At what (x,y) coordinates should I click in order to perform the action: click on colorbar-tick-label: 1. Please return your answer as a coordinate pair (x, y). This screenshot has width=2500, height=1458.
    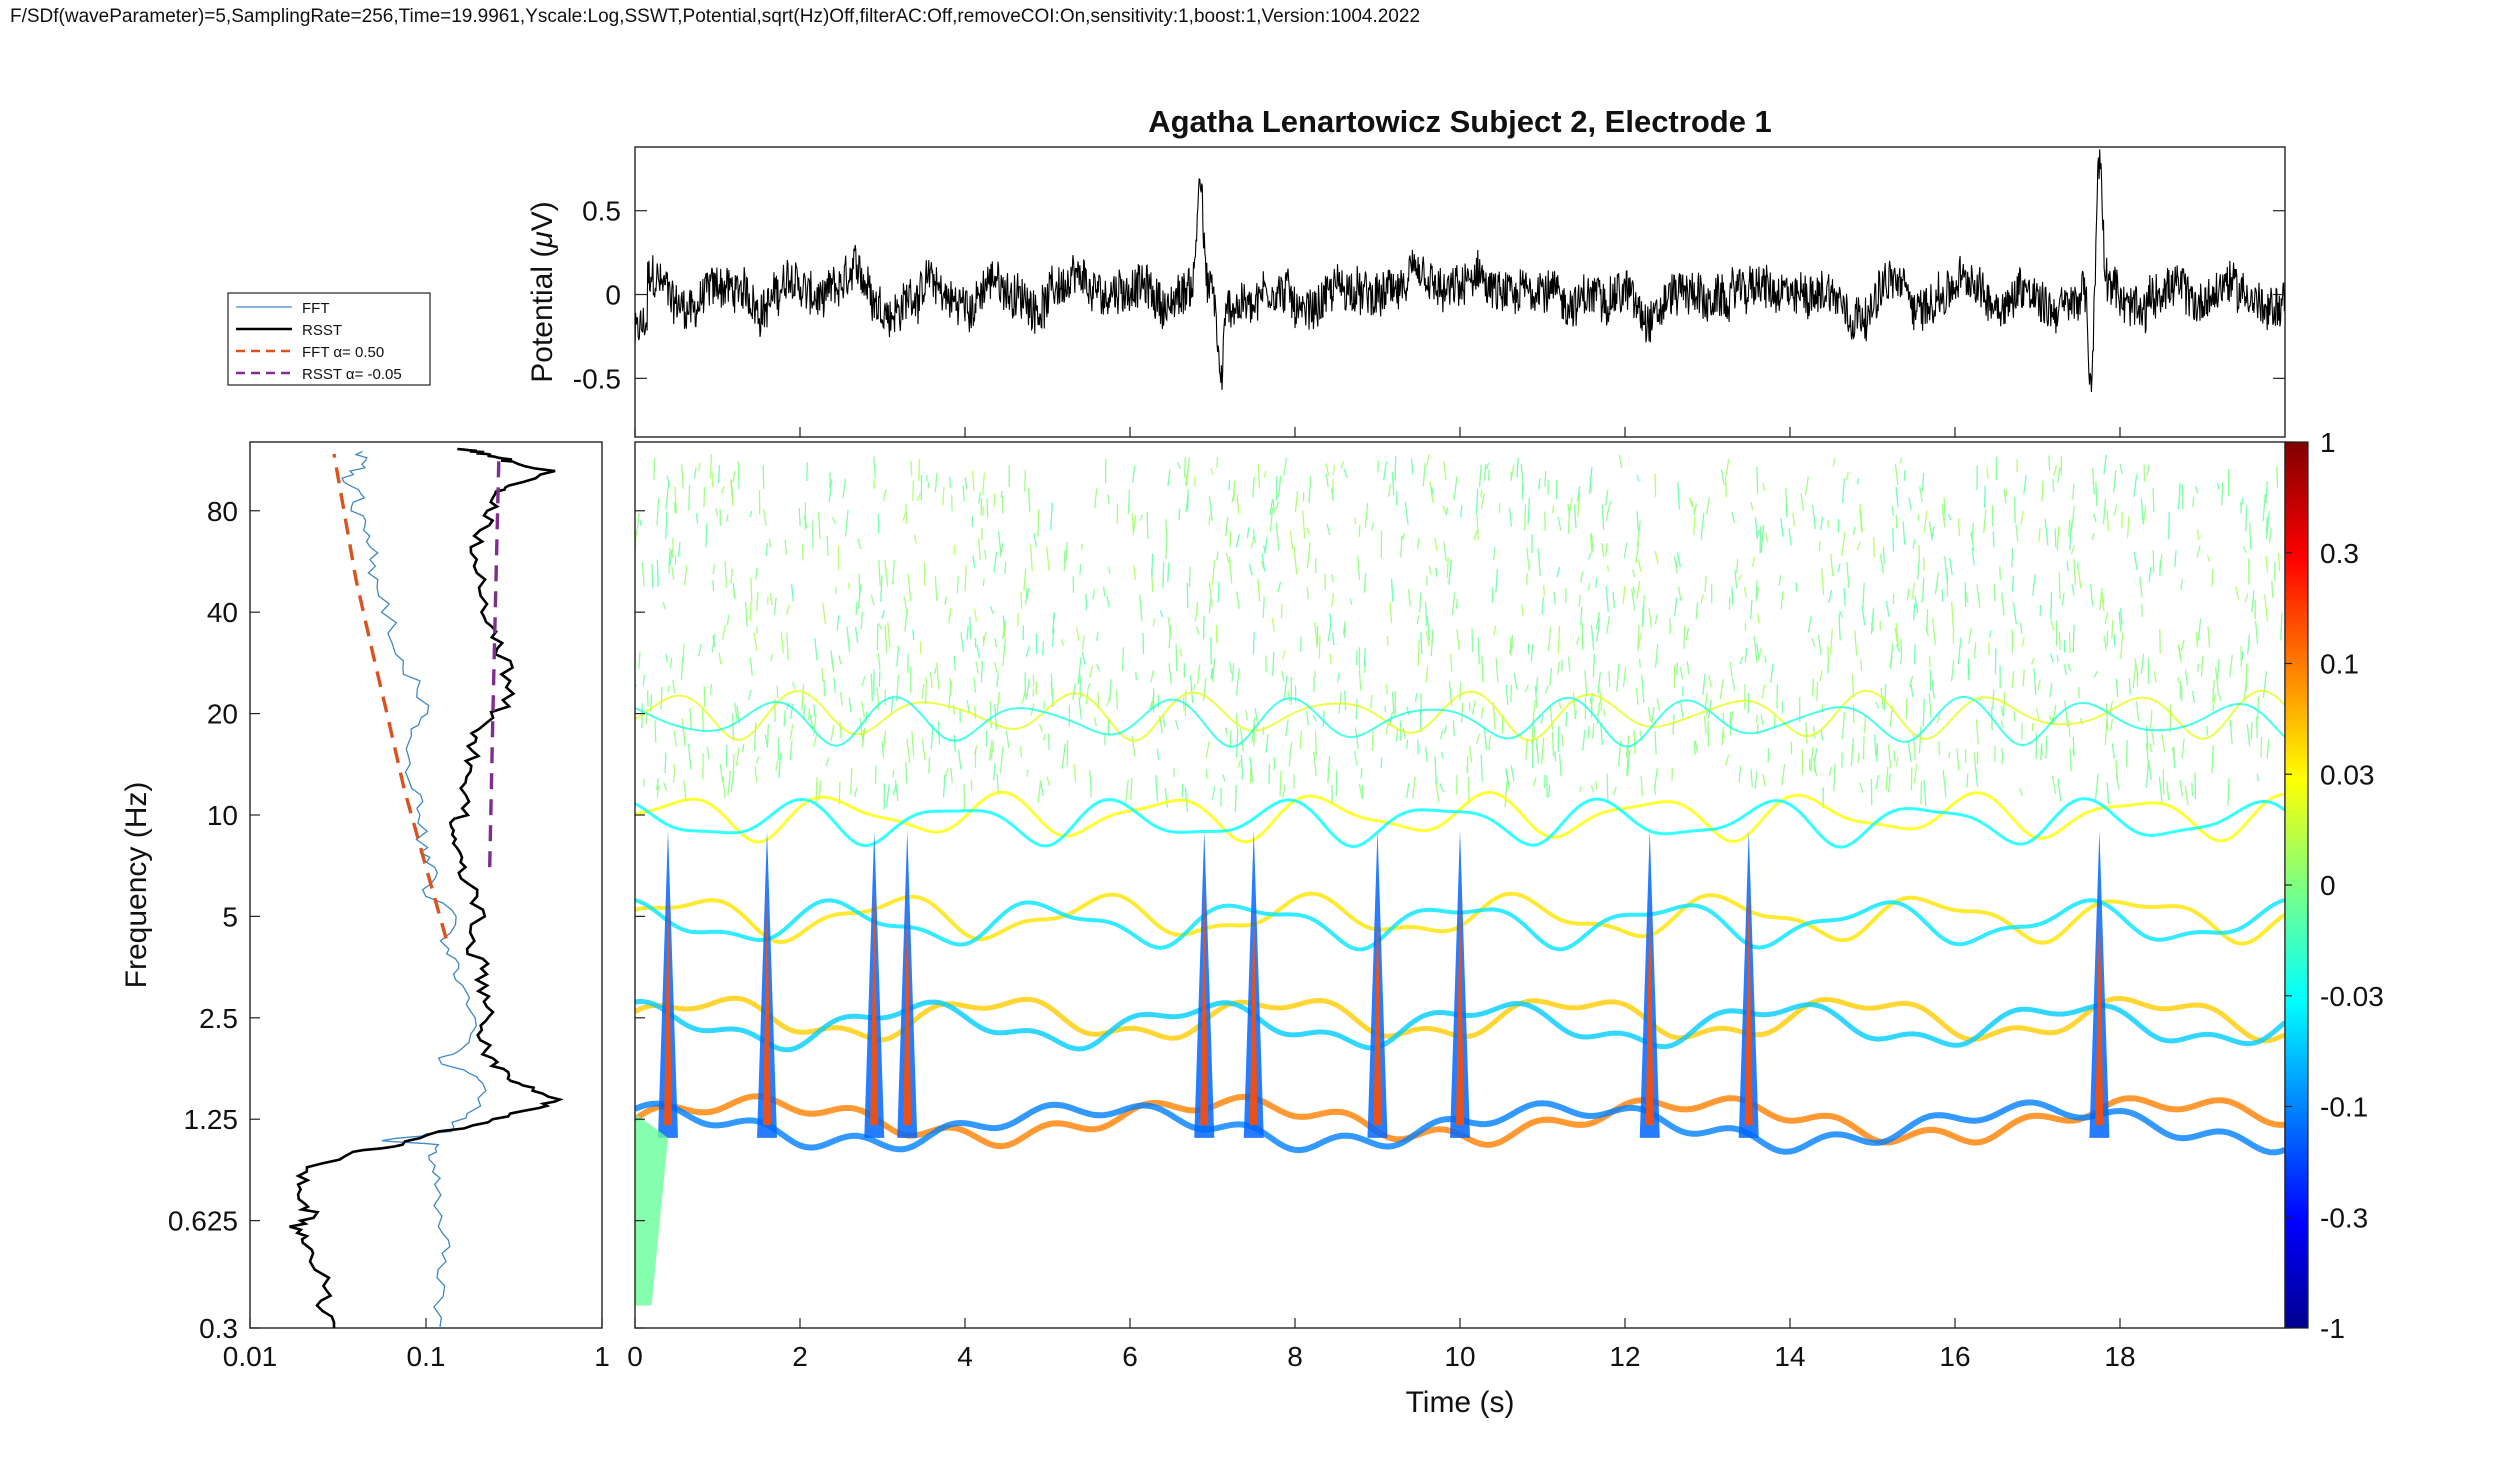
    Looking at the image, I should click on (2328, 442).